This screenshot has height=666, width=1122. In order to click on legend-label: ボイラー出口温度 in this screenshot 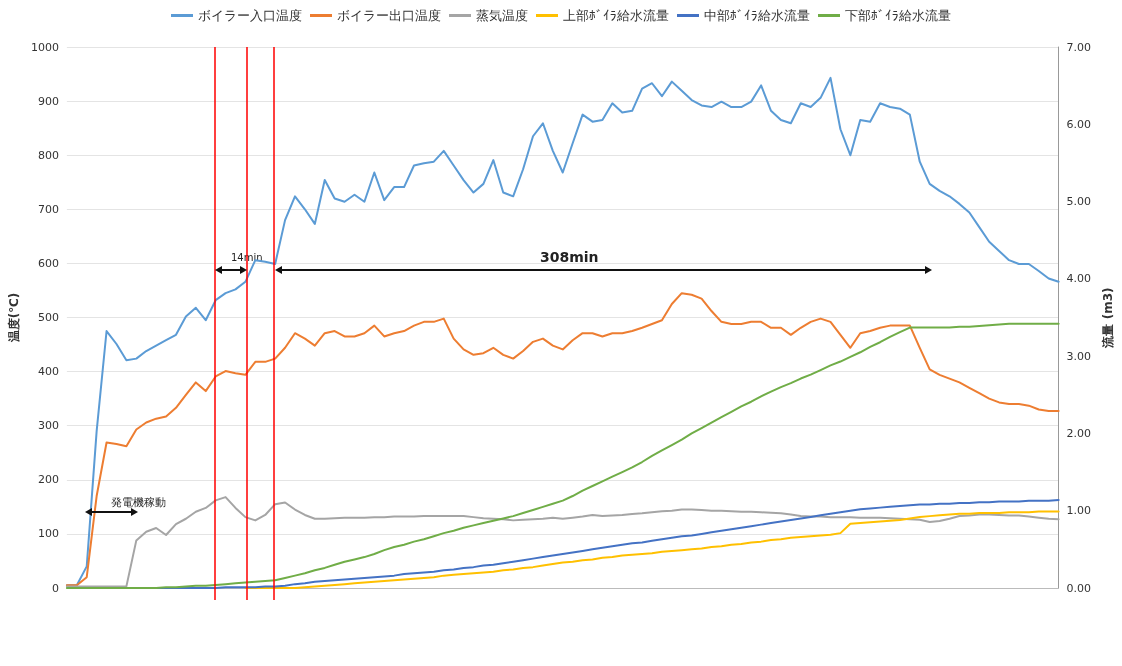, I will do `click(389, 15)`.